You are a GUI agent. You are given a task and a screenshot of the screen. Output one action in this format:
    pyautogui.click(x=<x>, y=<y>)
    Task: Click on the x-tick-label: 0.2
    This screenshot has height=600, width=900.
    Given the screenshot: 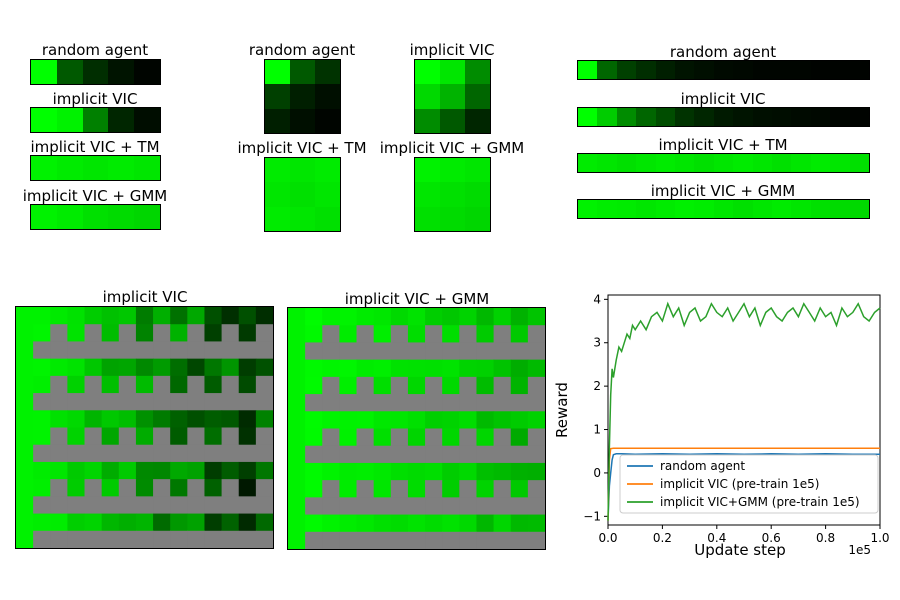 What is the action you would take?
    pyautogui.click(x=662, y=538)
    